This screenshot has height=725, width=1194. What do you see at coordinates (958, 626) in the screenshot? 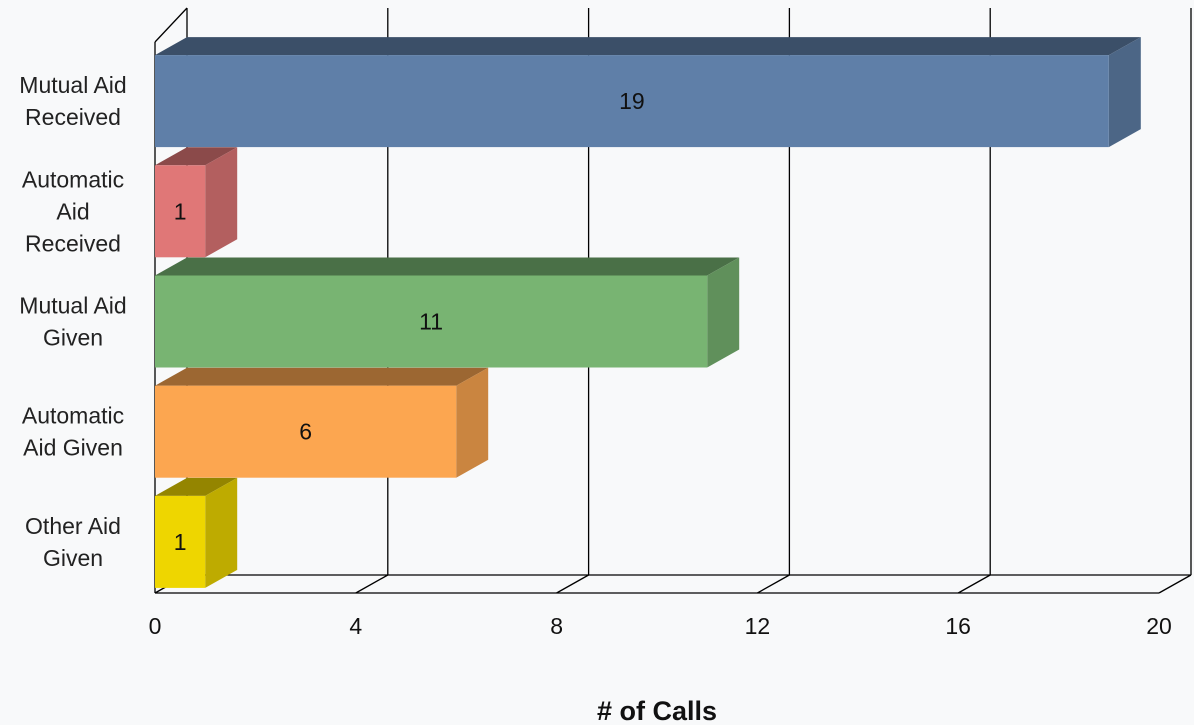
I see `x-tick-label: 16` at bounding box center [958, 626].